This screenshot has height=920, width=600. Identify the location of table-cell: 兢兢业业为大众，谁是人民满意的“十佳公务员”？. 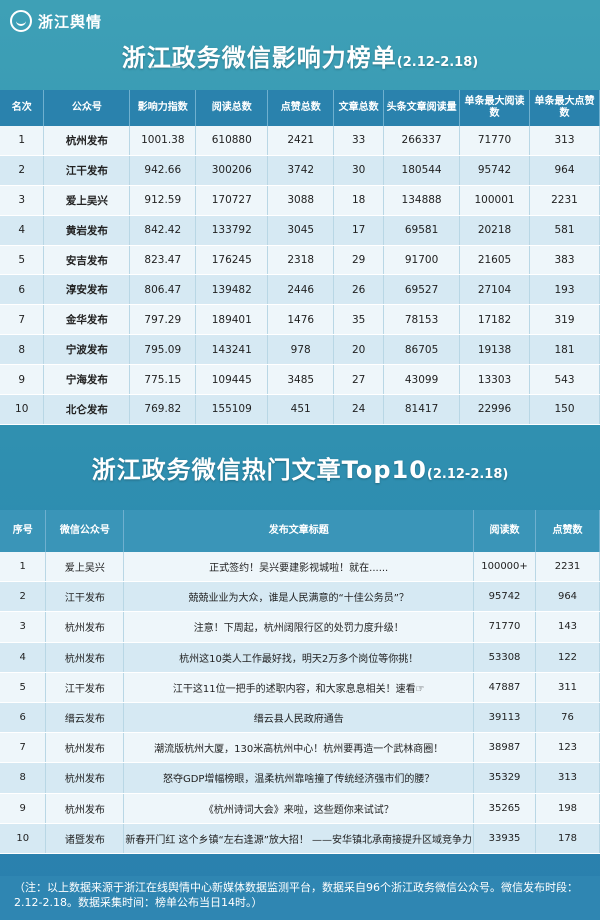
(299, 597).